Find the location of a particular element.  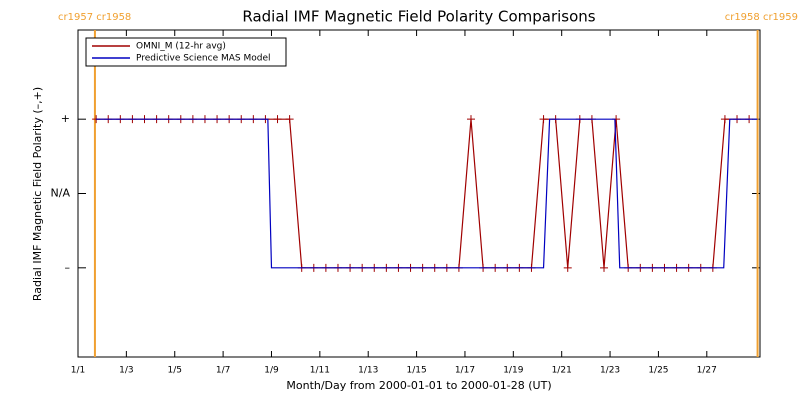

x-tick-label: 1/9 is located at coordinates (271, 371).